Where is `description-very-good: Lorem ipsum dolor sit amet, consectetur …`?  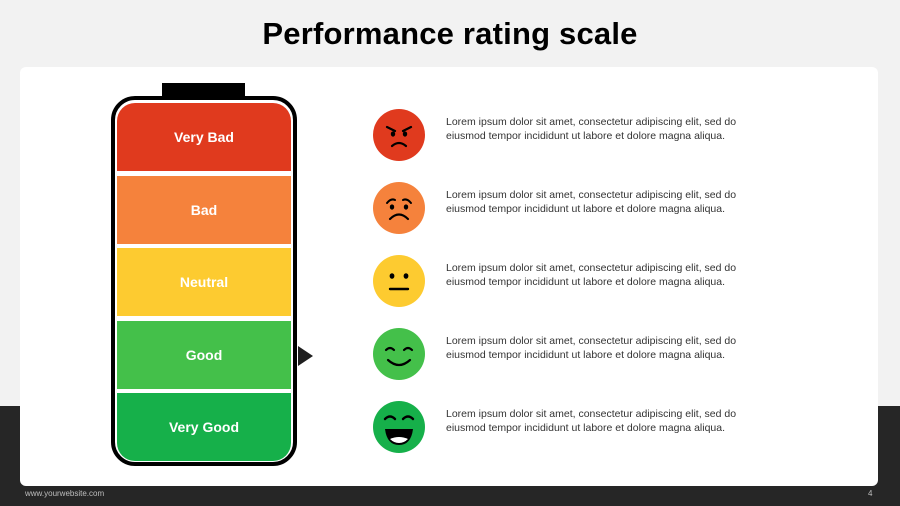
description-very-good: Lorem ipsum dolor sit amet, consectetur … is located at coordinates (591, 421).